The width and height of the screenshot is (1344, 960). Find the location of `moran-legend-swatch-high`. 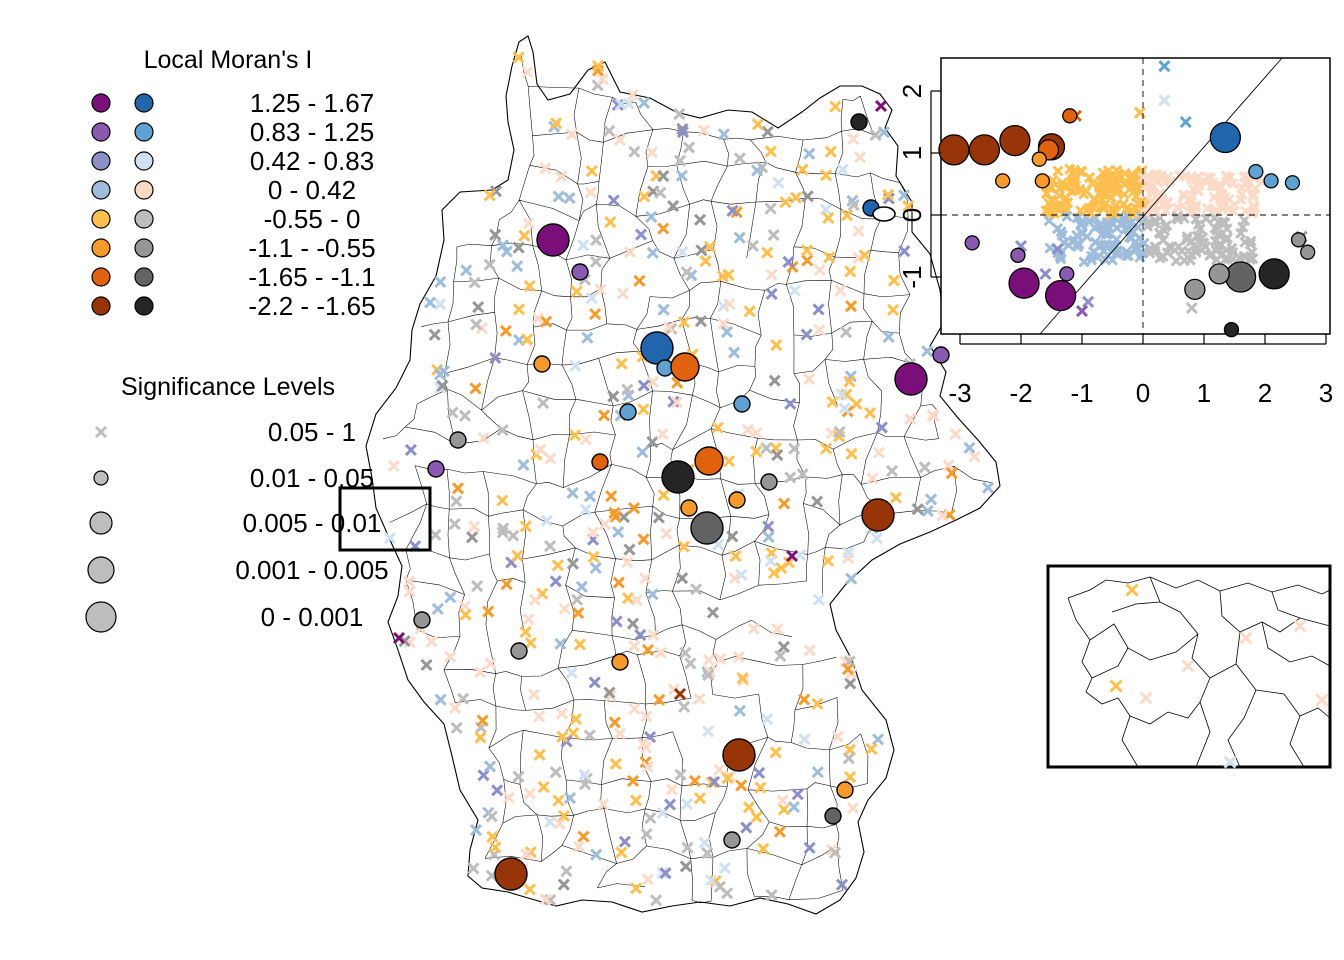

moran-legend-swatch-high is located at coordinates (144, 161).